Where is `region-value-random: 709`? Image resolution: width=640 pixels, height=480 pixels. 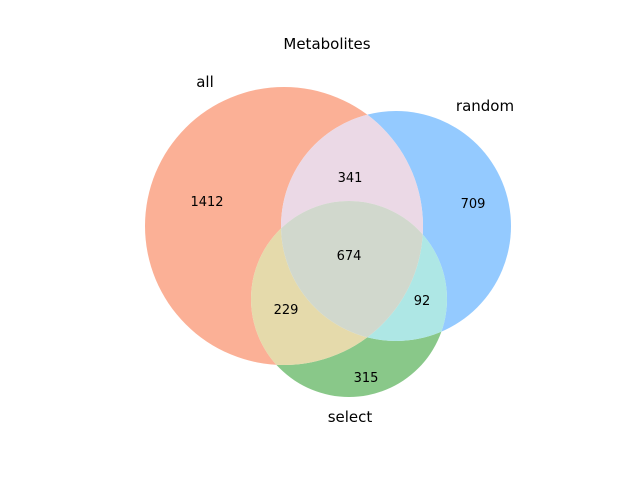
region-value-random: 709 is located at coordinates (473, 204).